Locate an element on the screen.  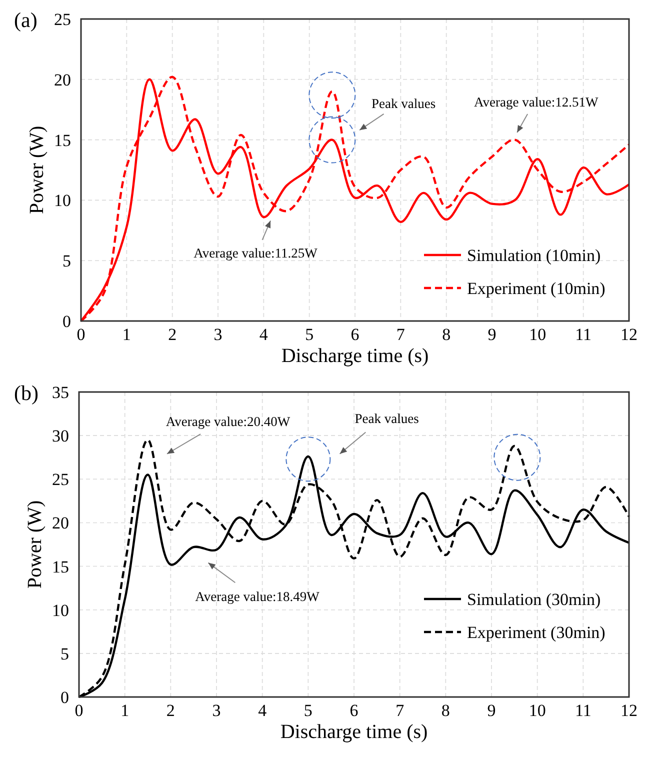
legend-label: Simulation (30min) is located at coordinates (534, 599).